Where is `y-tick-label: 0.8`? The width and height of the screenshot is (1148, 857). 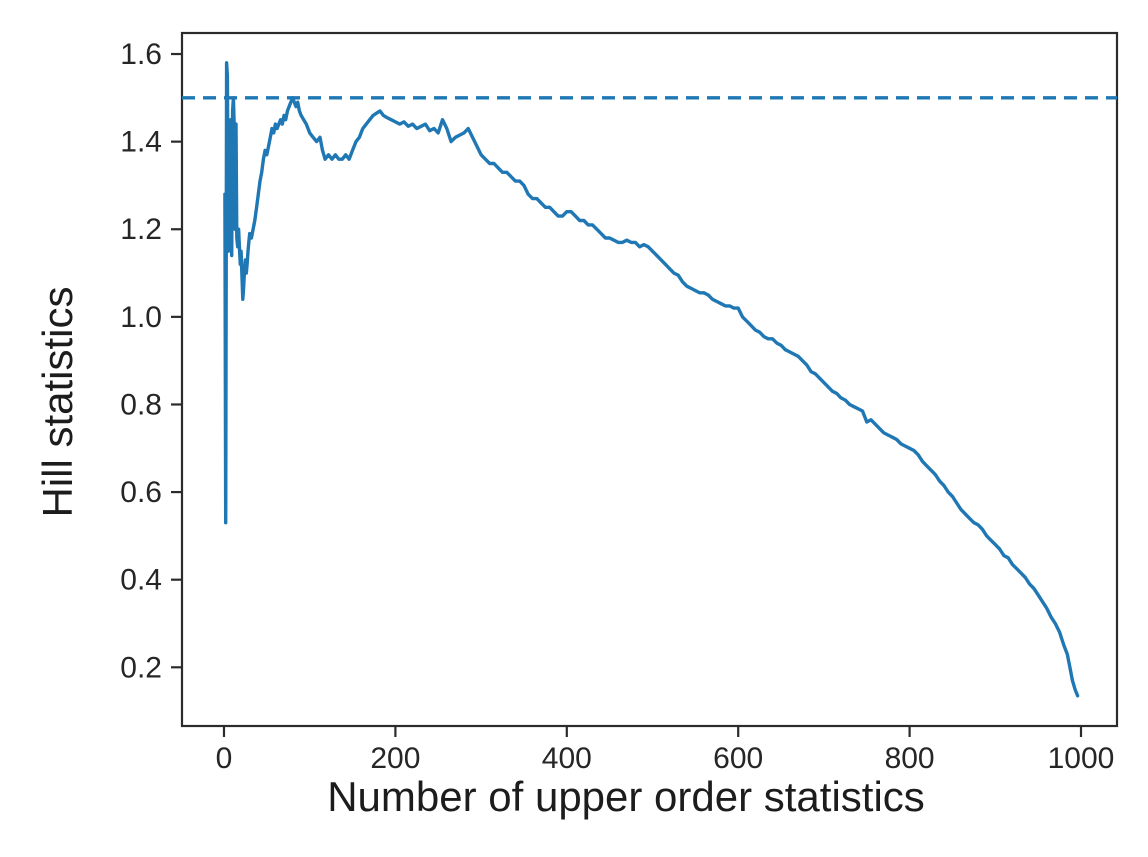
y-tick-label: 0.8 is located at coordinates (141, 404).